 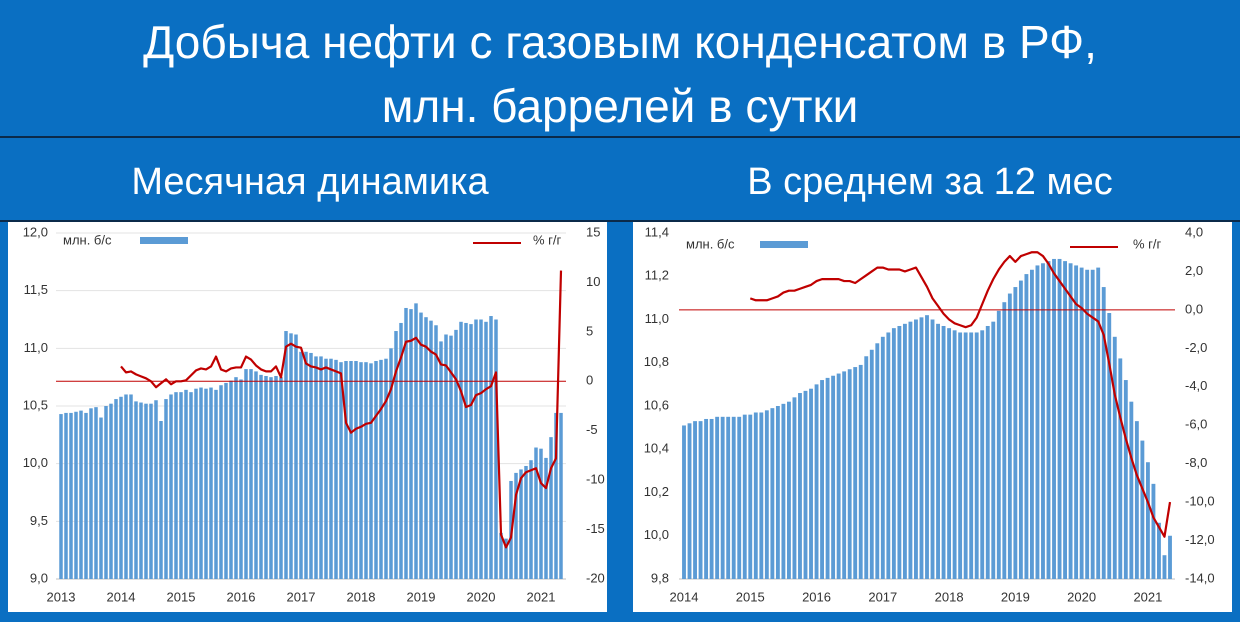 I want to click on y2-tick-label: -14,0, so click(x=1200, y=577).